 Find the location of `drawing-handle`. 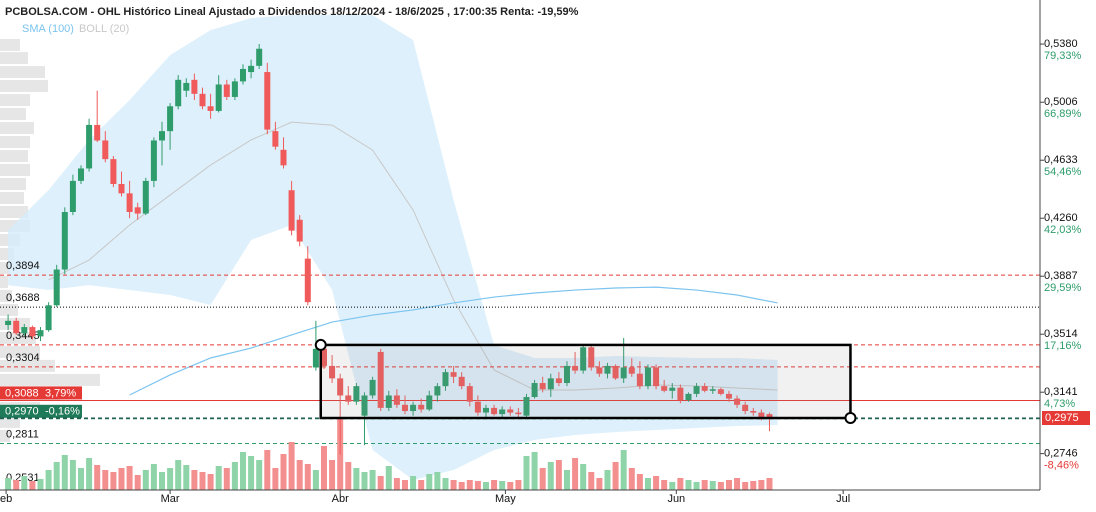

drawing-handle is located at coordinates (320, 344).